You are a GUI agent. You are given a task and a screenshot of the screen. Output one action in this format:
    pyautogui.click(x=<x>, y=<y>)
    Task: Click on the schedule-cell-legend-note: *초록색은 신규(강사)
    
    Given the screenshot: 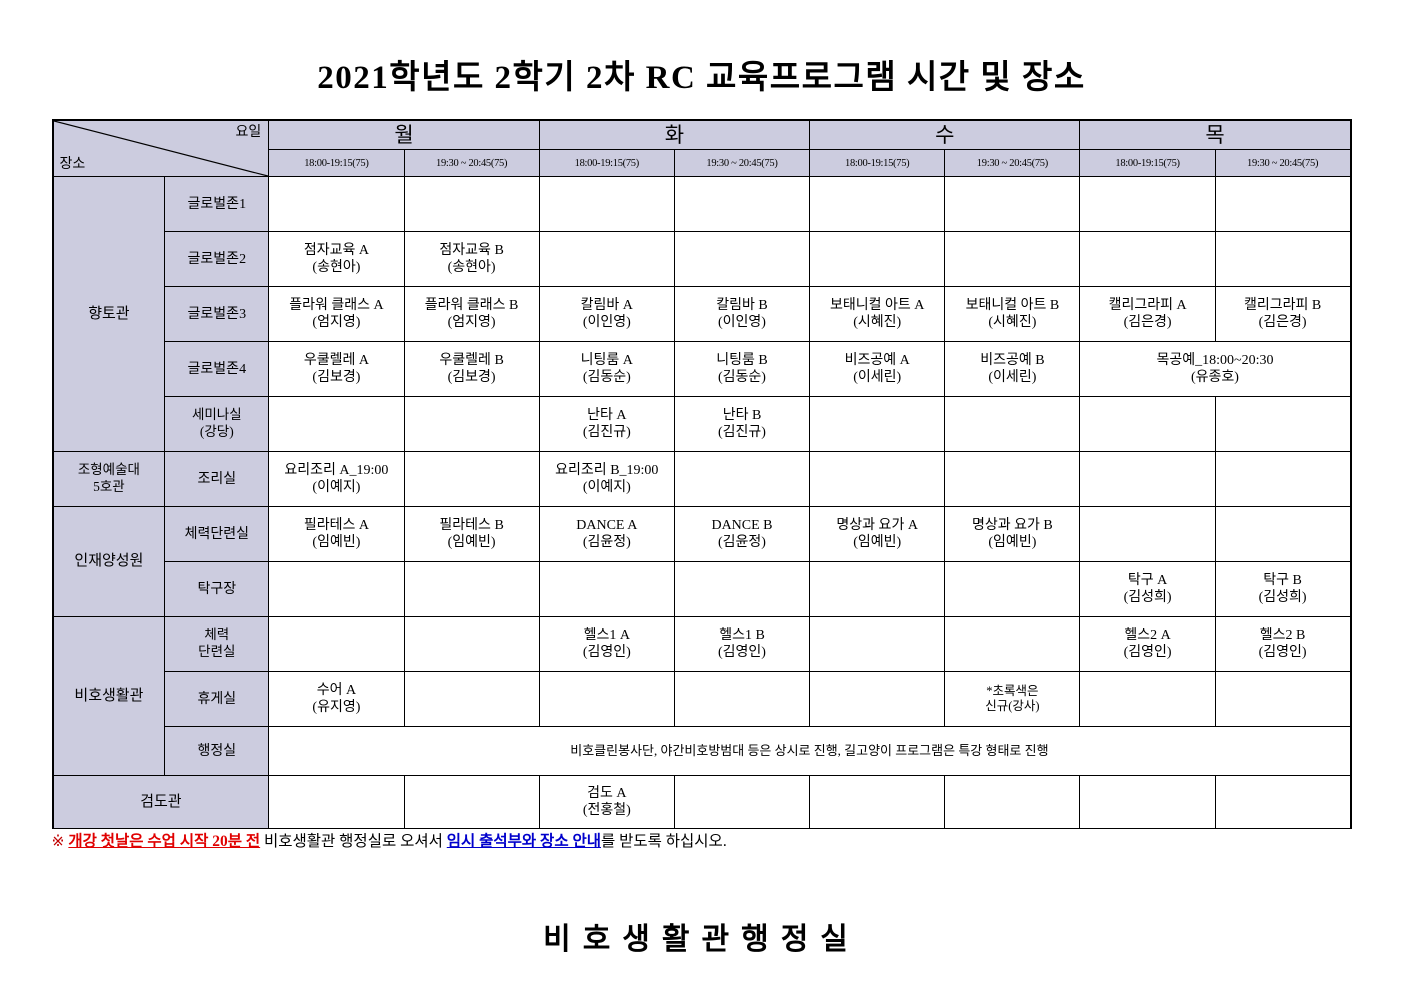 What is the action you would take?
    pyautogui.click(x=1012, y=699)
    